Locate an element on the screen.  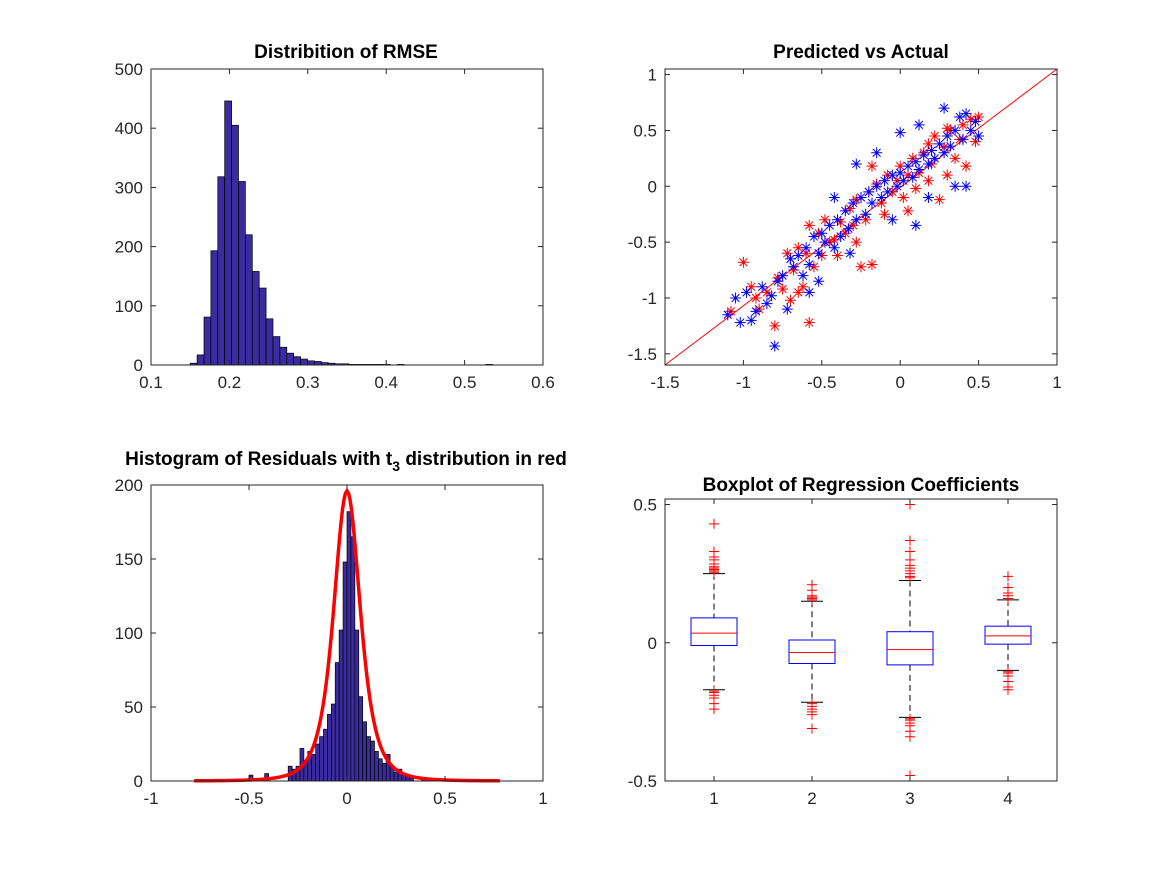
predicted-vs-actual-ticks: -1.5 -1 -0.5 0 0.5 1 -1.5 -1 -0.5 0 0.5 1 is located at coordinates (845, 229).